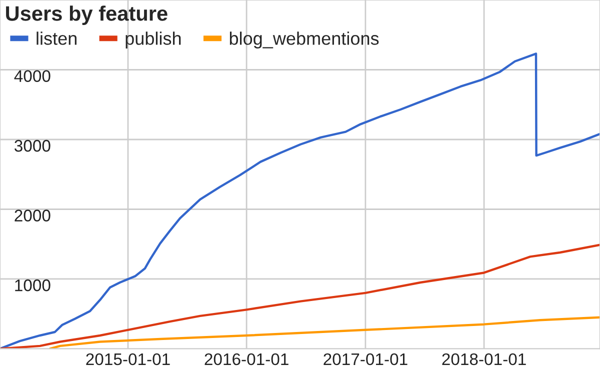  Describe the element at coordinates (128, 359) in the screenshot. I see `x-tick-label: 2015-01-01` at that location.